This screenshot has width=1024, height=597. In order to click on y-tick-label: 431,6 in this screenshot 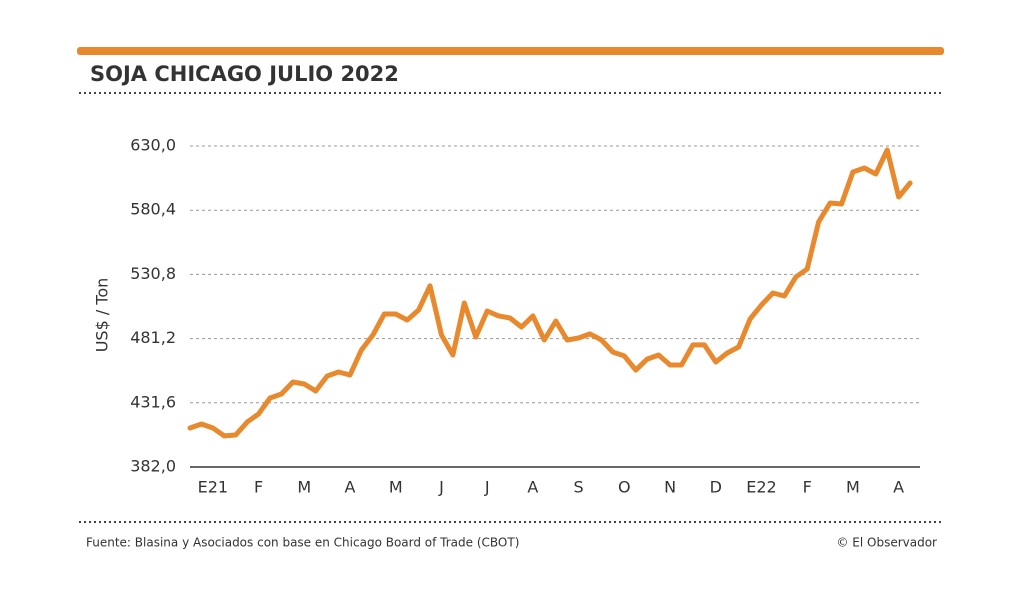, I will do `click(153, 401)`.